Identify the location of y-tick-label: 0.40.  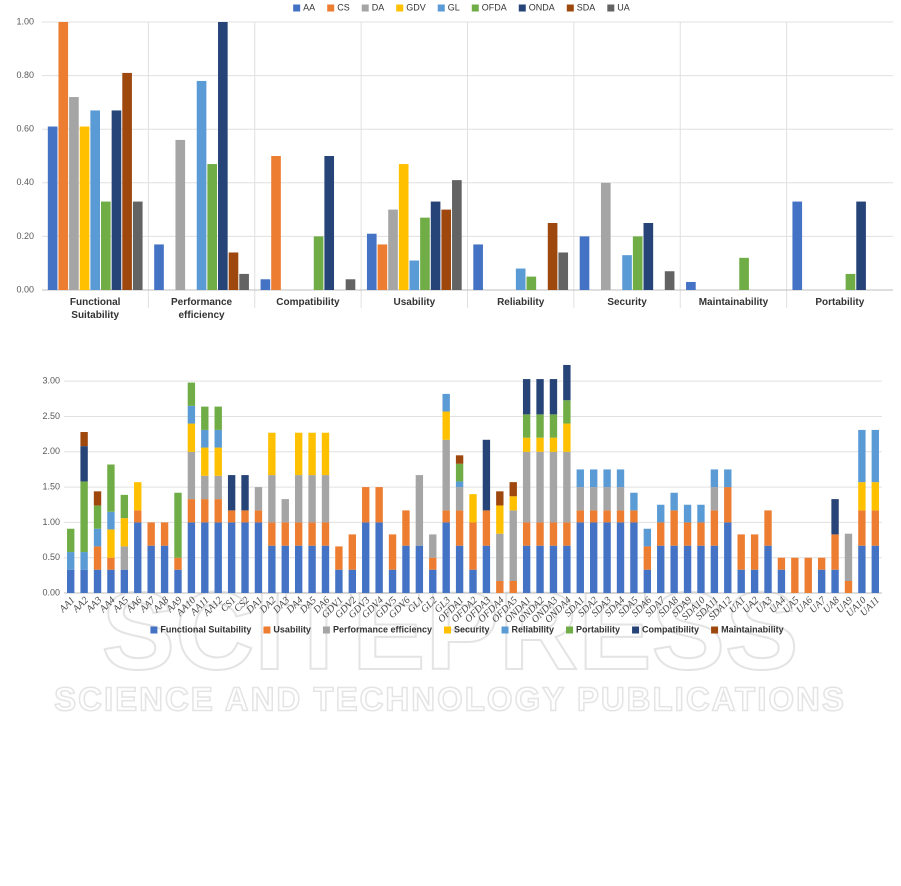
(25, 182).